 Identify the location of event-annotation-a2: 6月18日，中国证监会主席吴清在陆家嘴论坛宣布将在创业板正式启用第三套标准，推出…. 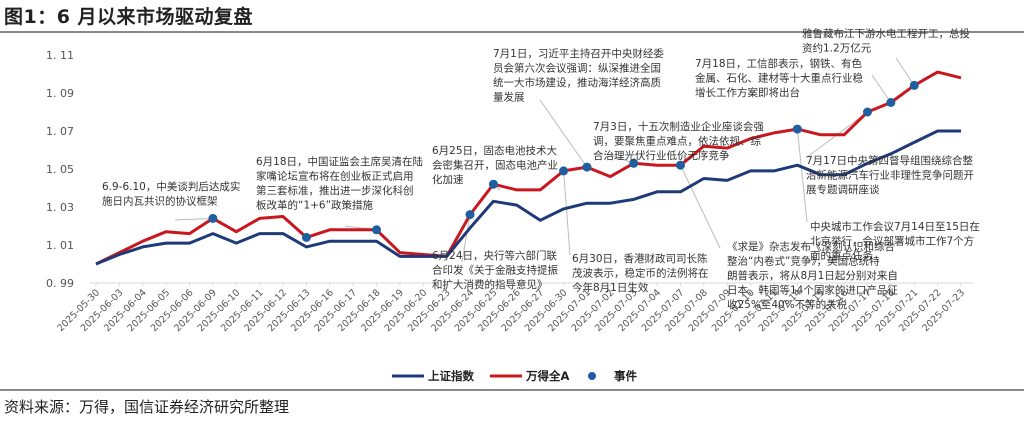
(340, 183).